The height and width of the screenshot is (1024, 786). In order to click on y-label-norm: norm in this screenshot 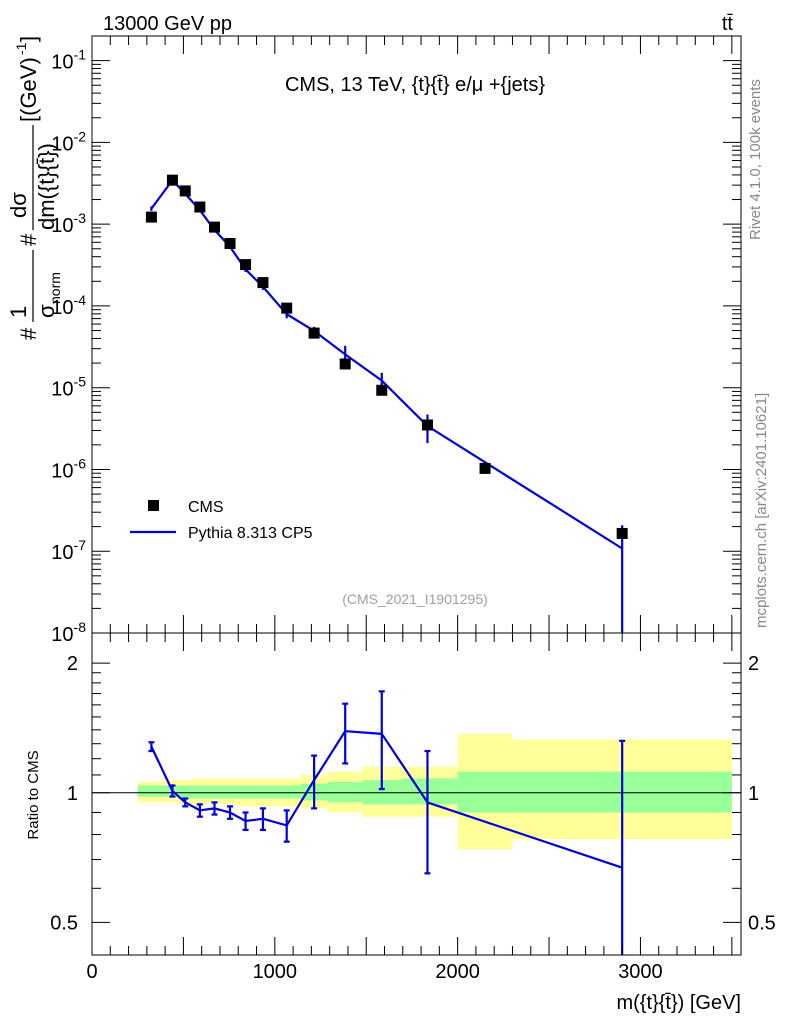, I will do `click(55, 288)`.